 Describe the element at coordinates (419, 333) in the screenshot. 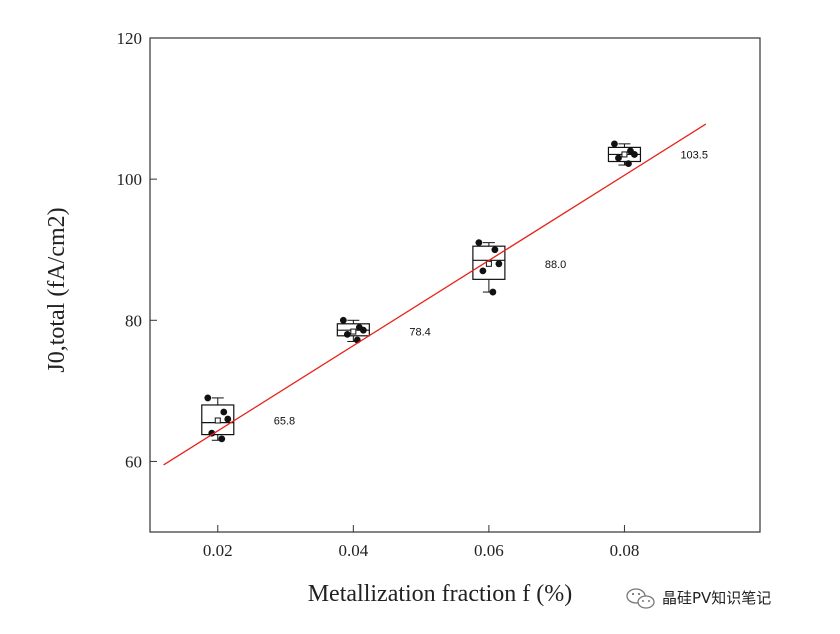

I see `mean-label: 78.4` at that location.